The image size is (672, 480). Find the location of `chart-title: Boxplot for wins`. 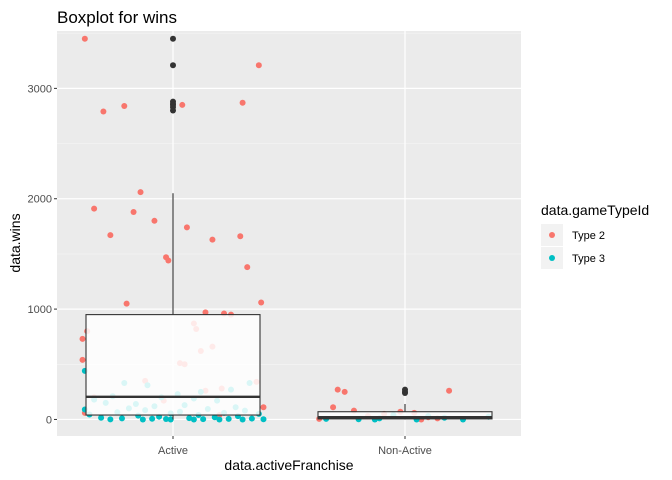

chart-title: Boxplot for wins is located at coordinates (117, 17).